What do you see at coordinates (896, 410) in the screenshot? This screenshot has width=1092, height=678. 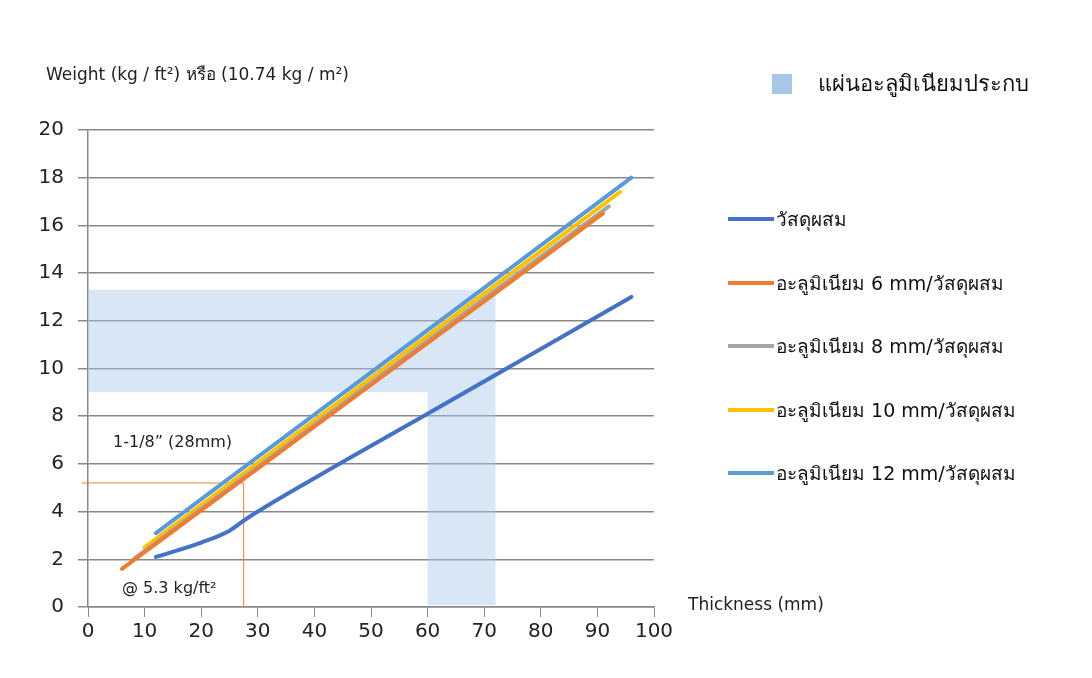 I see `legend-label: อะลูมิเนียม 10 mm/วัสดุผสม` at bounding box center [896, 410].